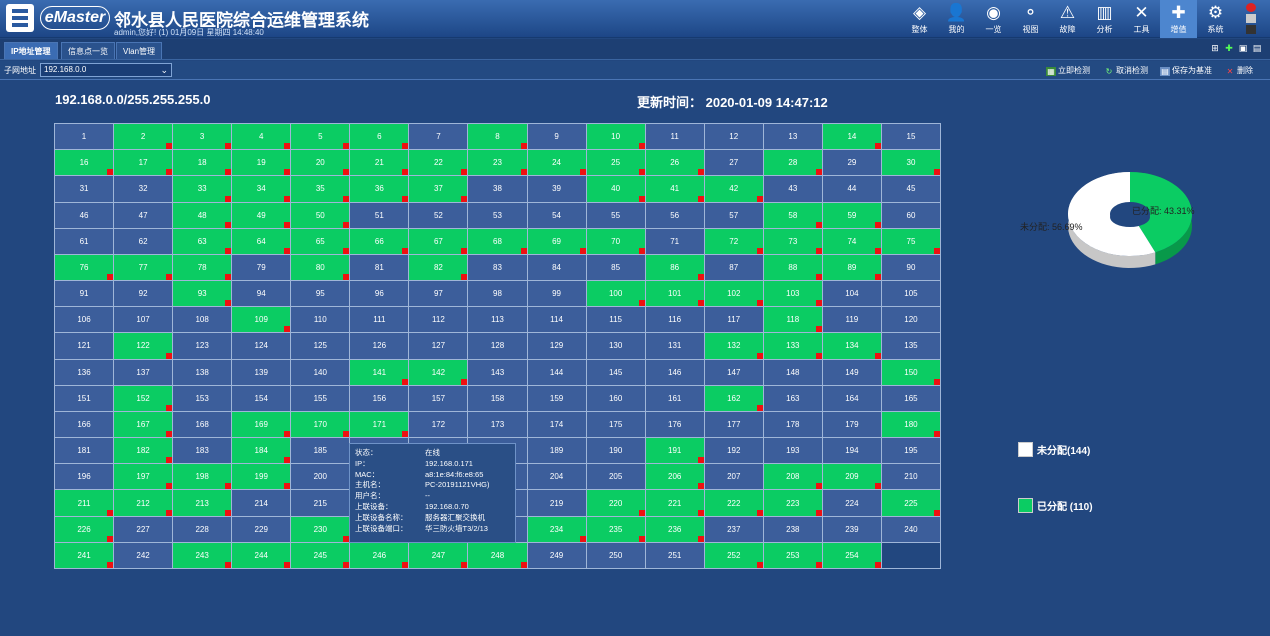  What do you see at coordinates (498, 555) in the screenshot?
I see `ip-cell: 248` at bounding box center [498, 555].